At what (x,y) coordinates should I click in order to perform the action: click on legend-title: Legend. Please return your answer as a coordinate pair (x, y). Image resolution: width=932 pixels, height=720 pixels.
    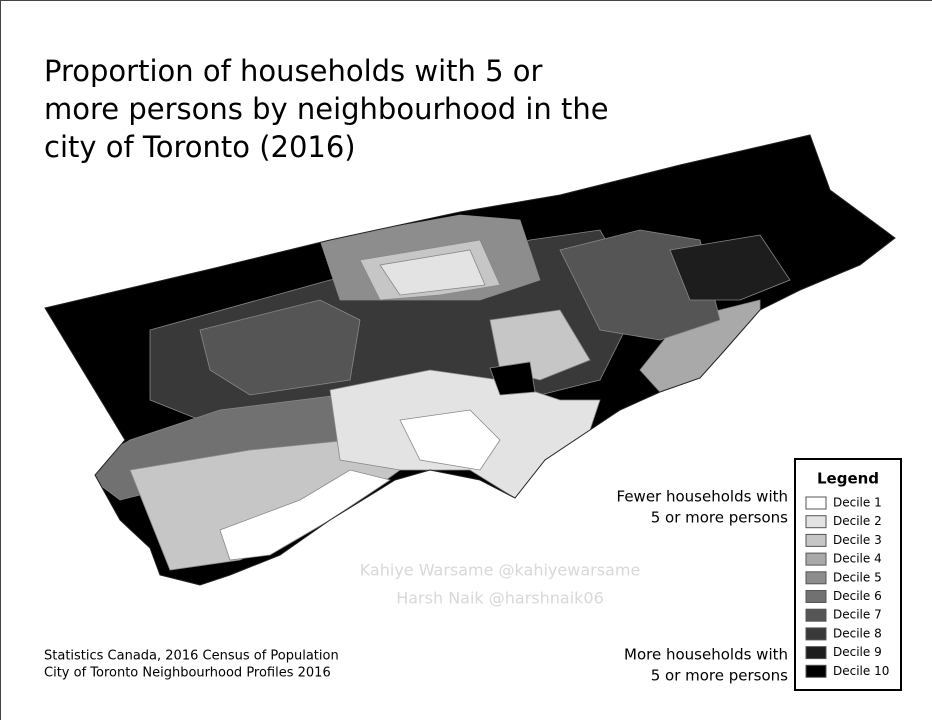
    Looking at the image, I should click on (848, 479).